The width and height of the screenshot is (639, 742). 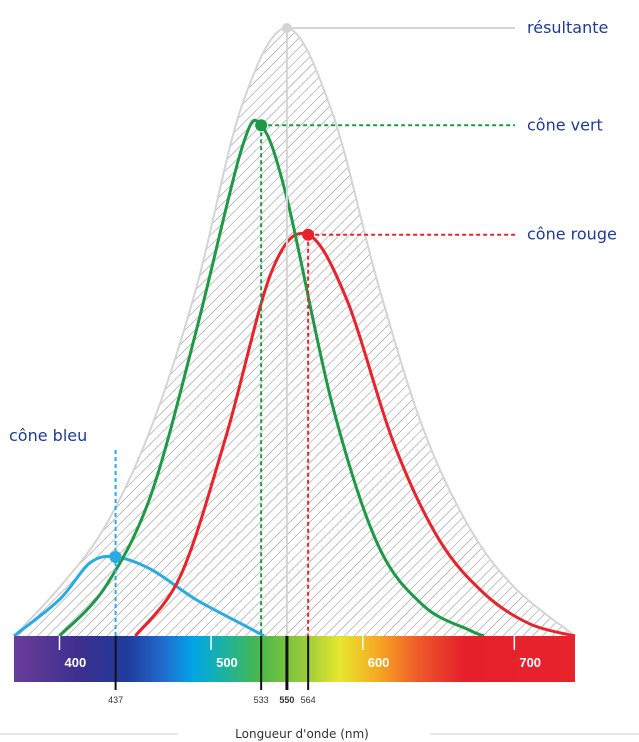 What do you see at coordinates (530, 662) in the screenshot?
I see `tick-label-700: 700` at bounding box center [530, 662].